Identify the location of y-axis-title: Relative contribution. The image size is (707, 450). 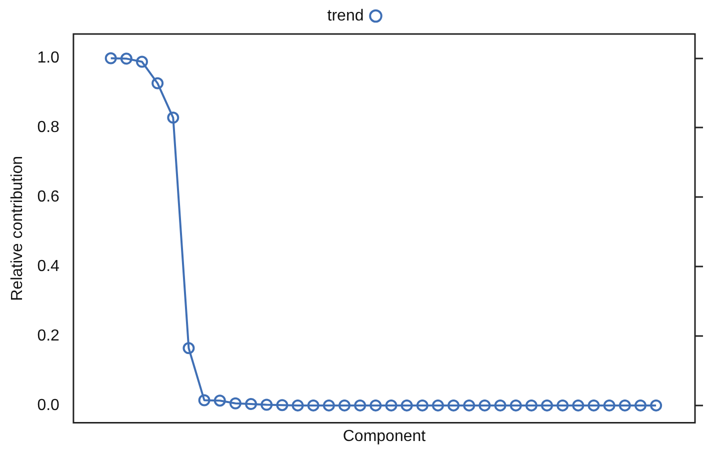
(17, 228).